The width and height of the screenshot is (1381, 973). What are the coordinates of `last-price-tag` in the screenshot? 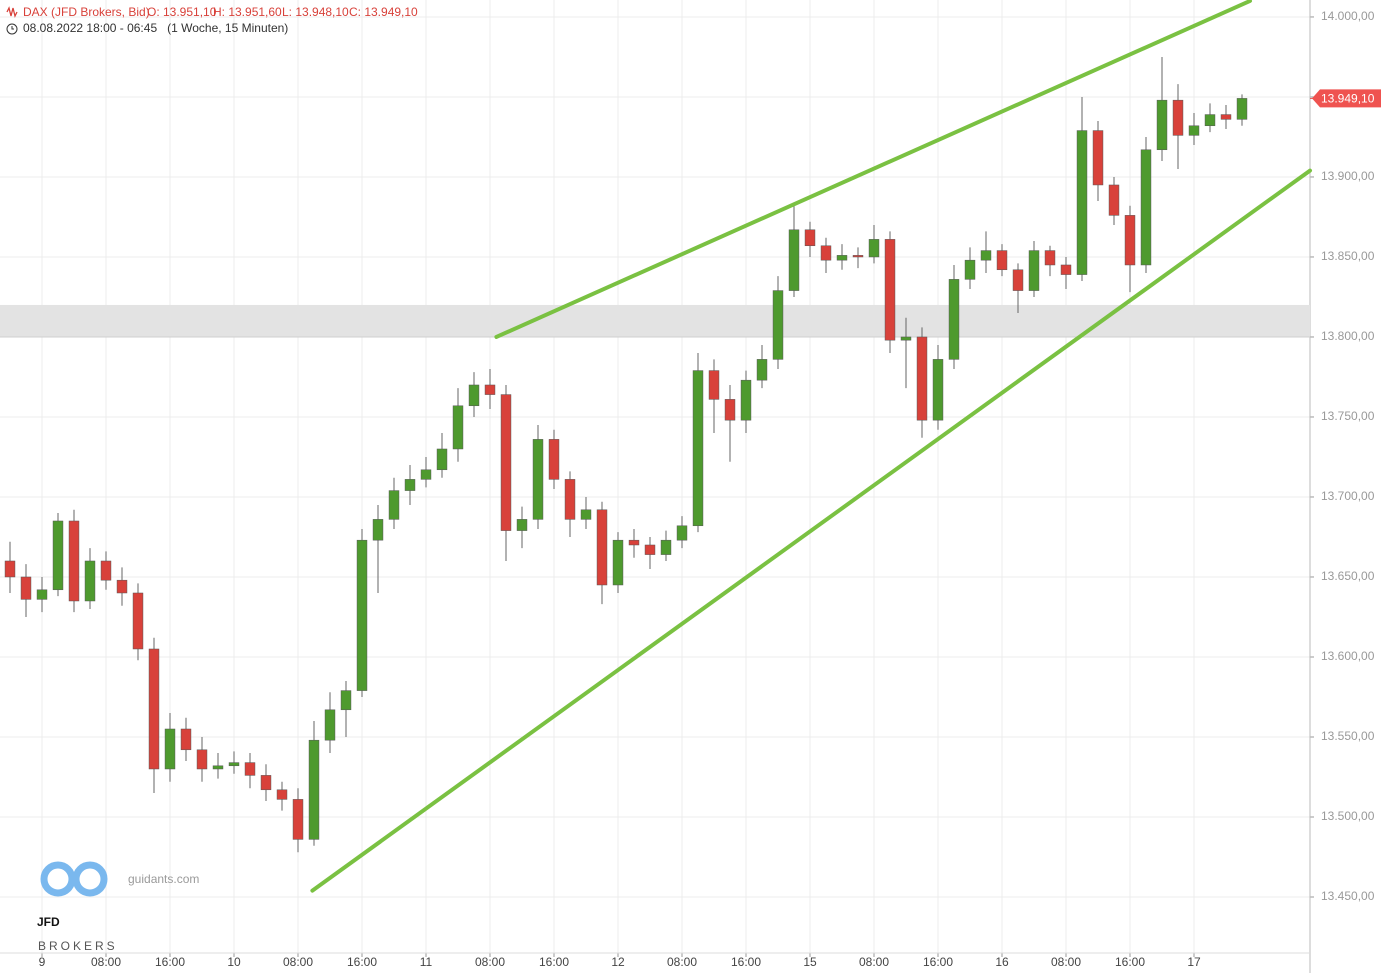 It's located at (1346, 98).